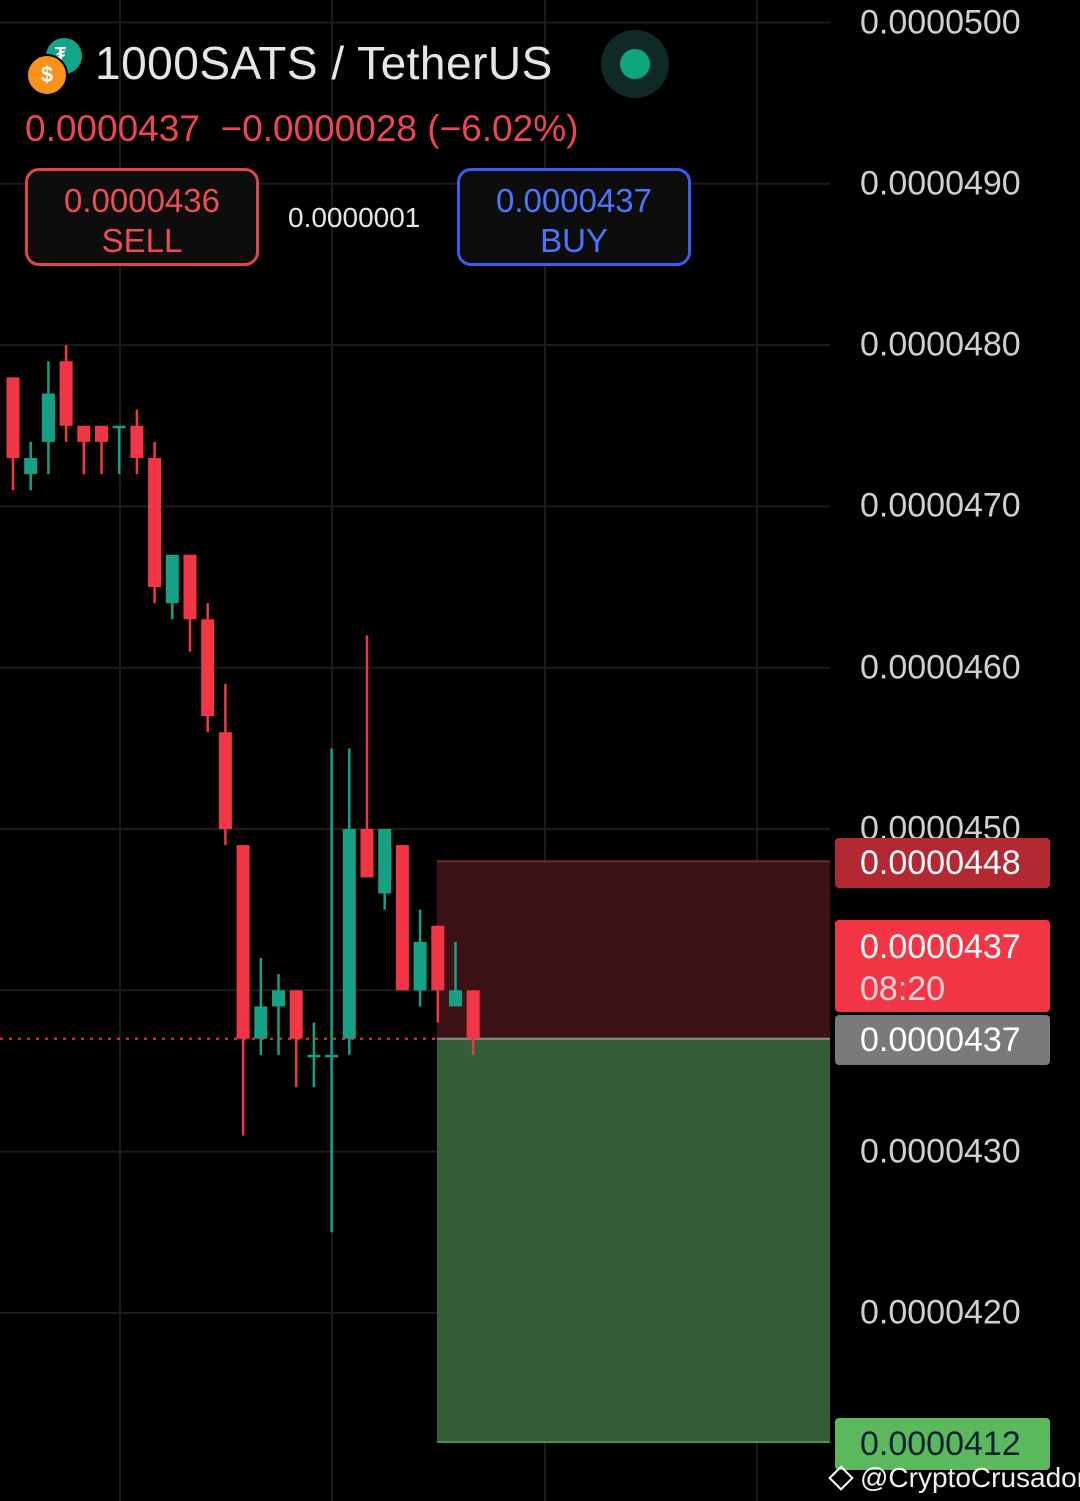 Image resolution: width=1080 pixels, height=1501 pixels. What do you see at coordinates (633, 950) in the screenshot?
I see `stop-loss-zone` at bounding box center [633, 950].